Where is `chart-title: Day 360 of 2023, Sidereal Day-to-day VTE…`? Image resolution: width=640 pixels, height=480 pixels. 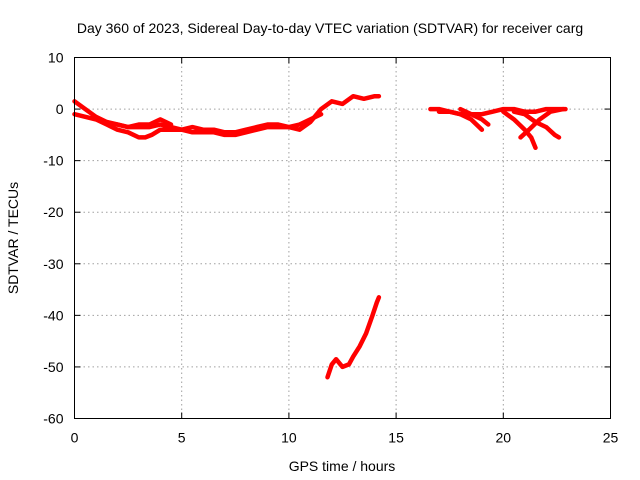
chart-title: Day 360 of 2023, Sidereal Day-to-day VTE… is located at coordinates (330, 28).